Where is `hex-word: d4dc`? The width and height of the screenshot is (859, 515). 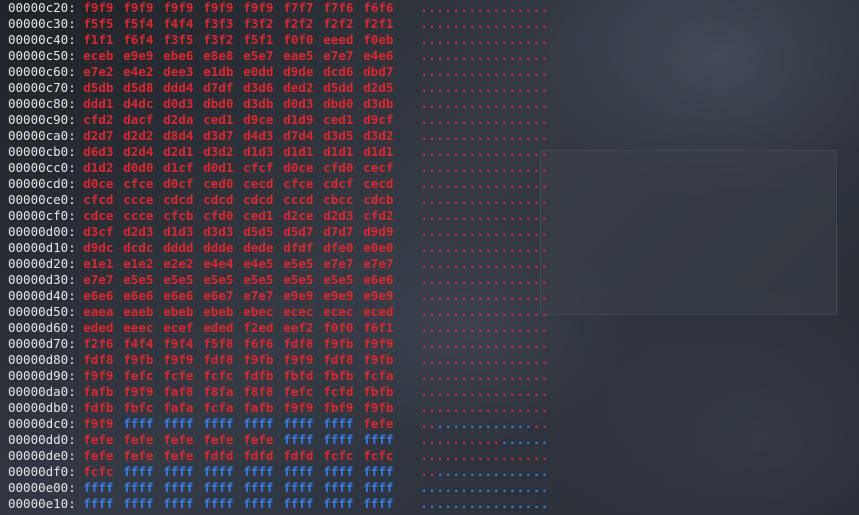
hex-word: d4dc is located at coordinates (138, 103).